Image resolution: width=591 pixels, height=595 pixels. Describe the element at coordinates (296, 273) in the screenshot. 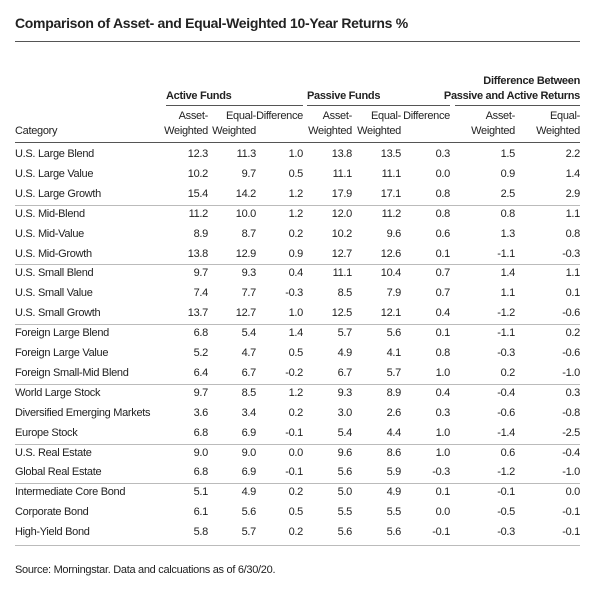

I see `cell: 0.4` at that location.